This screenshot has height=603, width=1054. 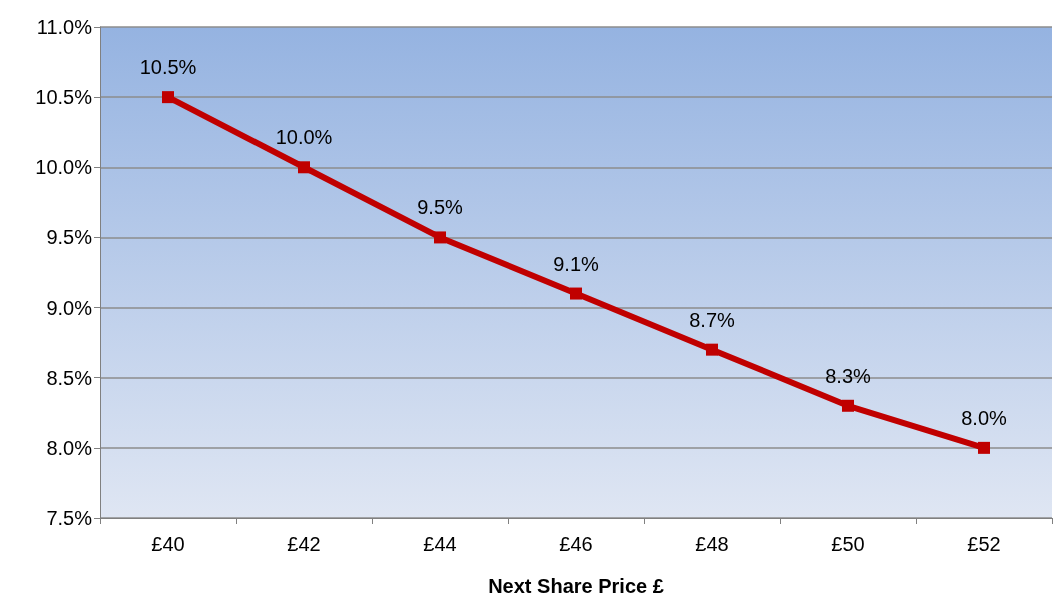 I want to click on data-label: 10.0%, so click(x=304, y=137).